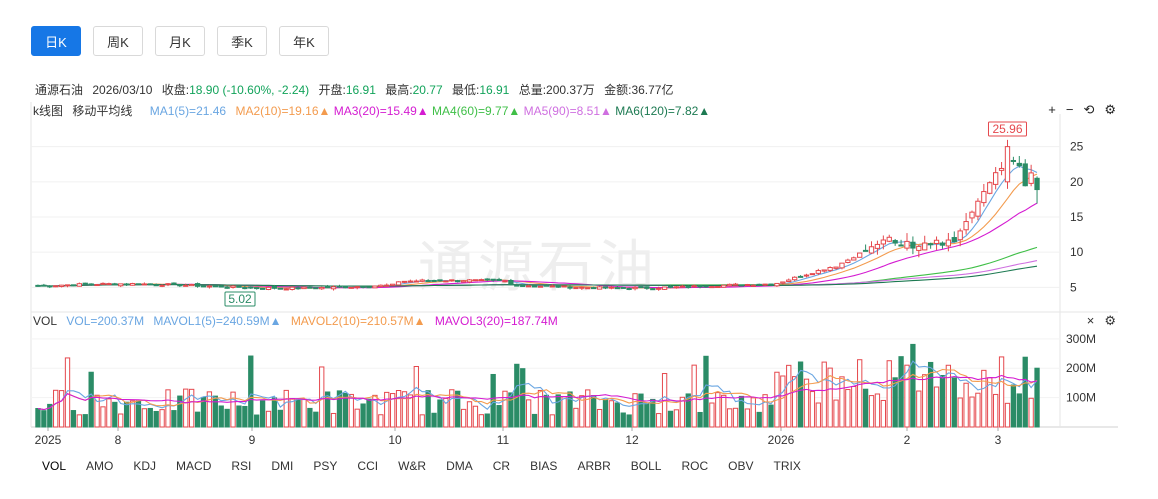 The image size is (1158, 499). What do you see at coordinates (56, 41) in the screenshot?
I see `period-day-button: 日K` at bounding box center [56, 41].